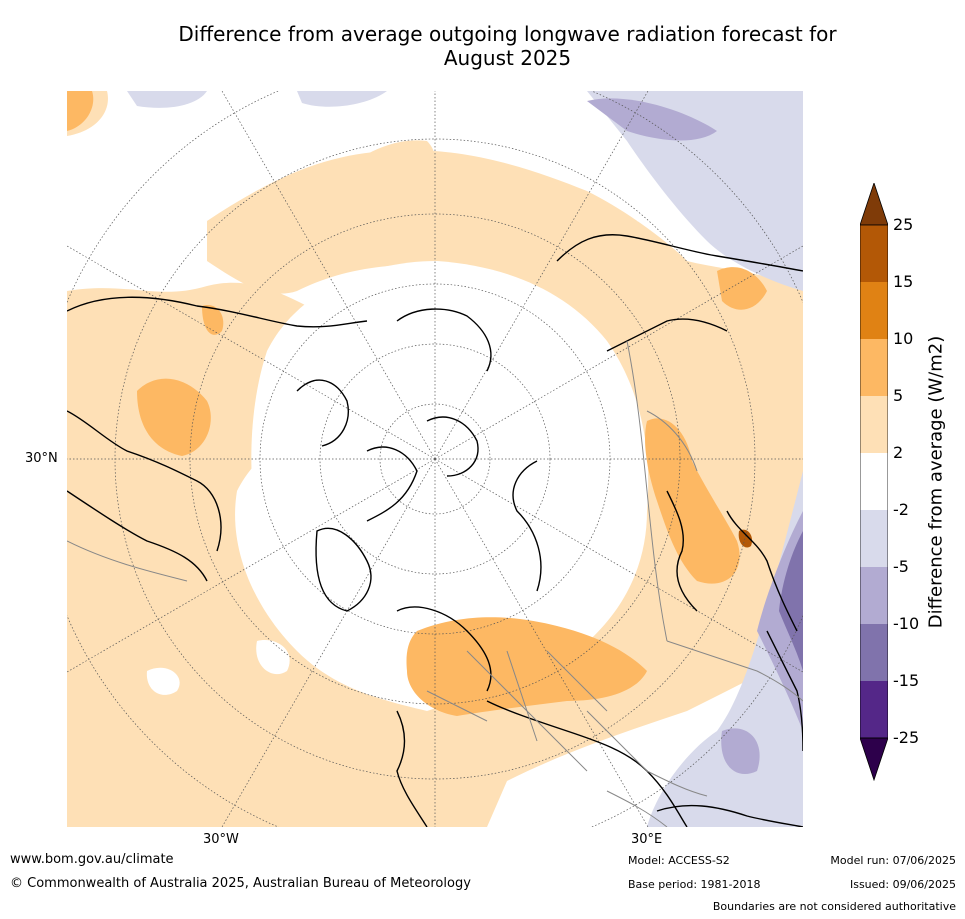 The width and height of the screenshot is (965, 919). Describe the element at coordinates (901, 509) in the screenshot. I see `colorbar-tick-m2: -2` at that location.